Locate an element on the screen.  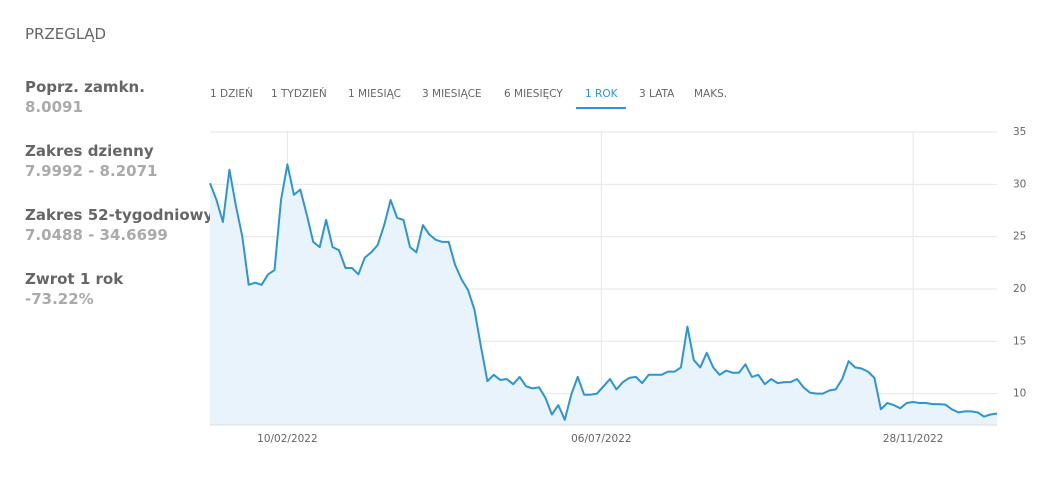
stat-label: Poprz. zamkn. is located at coordinates (85, 87).